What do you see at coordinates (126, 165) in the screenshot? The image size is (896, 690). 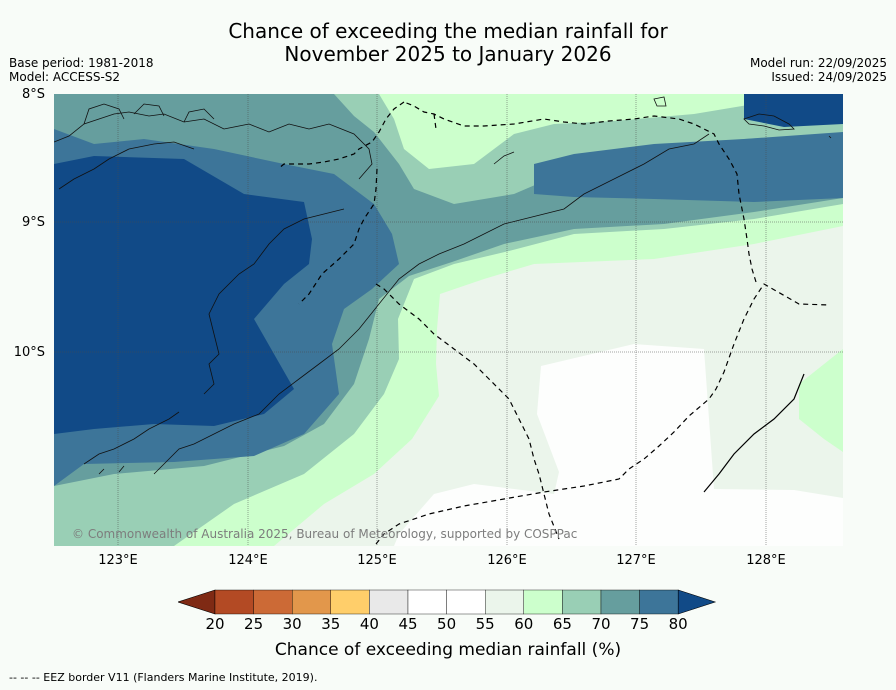 I see `coast-sumba-north` at bounding box center [126, 165].